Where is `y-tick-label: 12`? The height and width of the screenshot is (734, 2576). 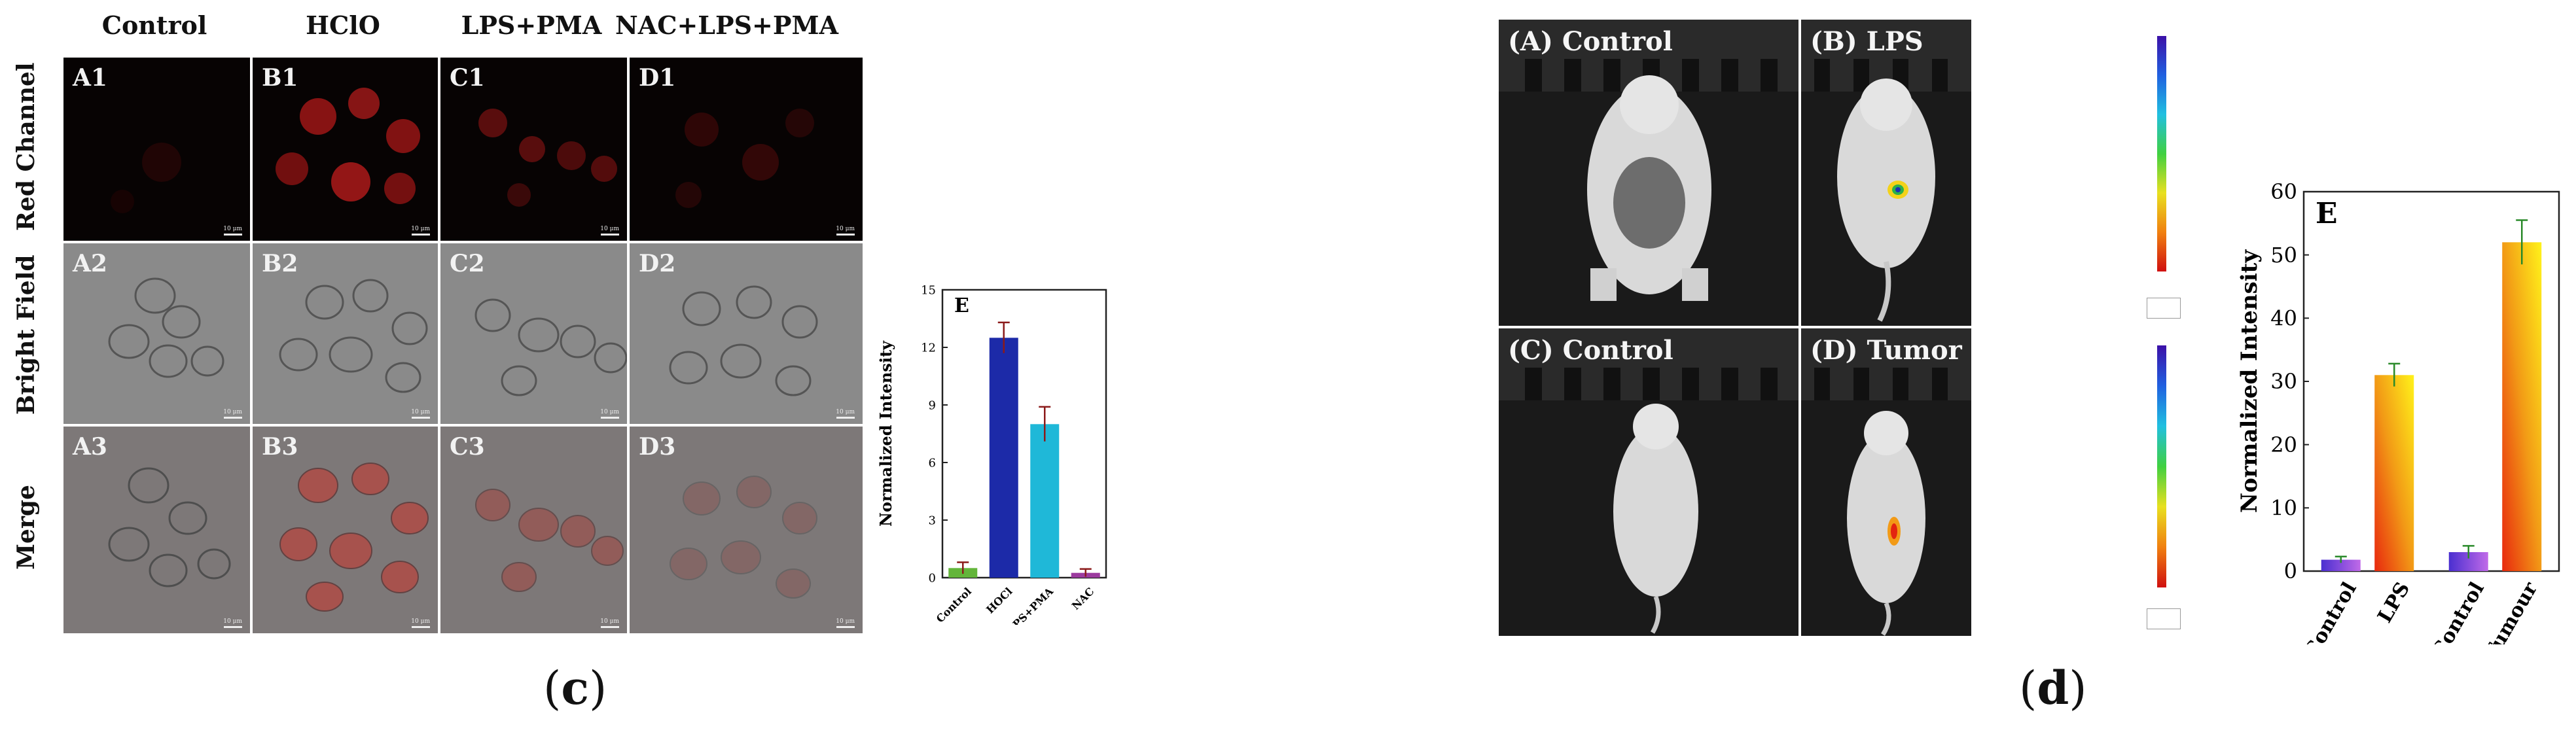 y-tick-label: 12 is located at coordinates (928, 348).